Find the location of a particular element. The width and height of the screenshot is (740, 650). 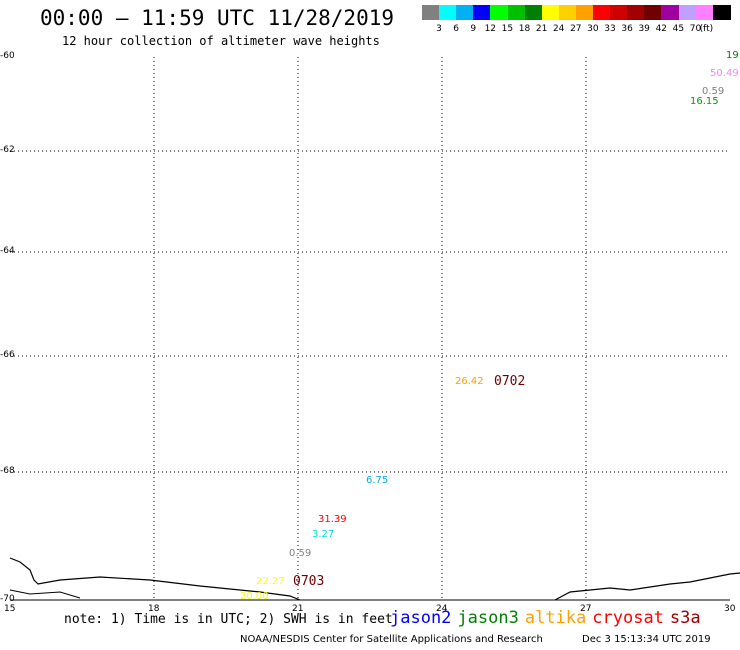

satellite-legend-entry: altika is located at coordinates (555, 618).